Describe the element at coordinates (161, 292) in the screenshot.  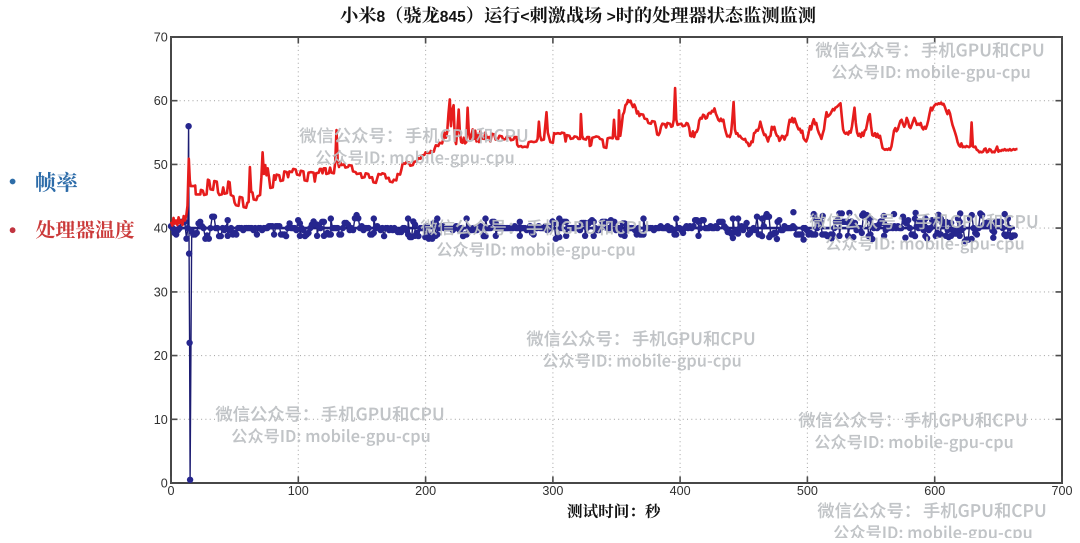
I see `svg-text: 30` at that location.